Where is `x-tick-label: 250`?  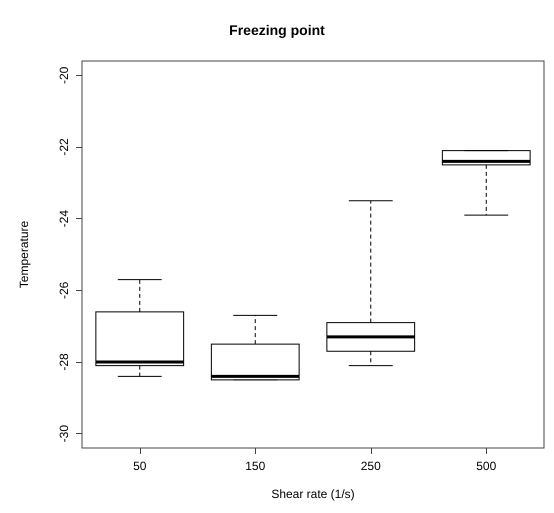 x-tick-label: 250 is located at coordinates (371, 466).